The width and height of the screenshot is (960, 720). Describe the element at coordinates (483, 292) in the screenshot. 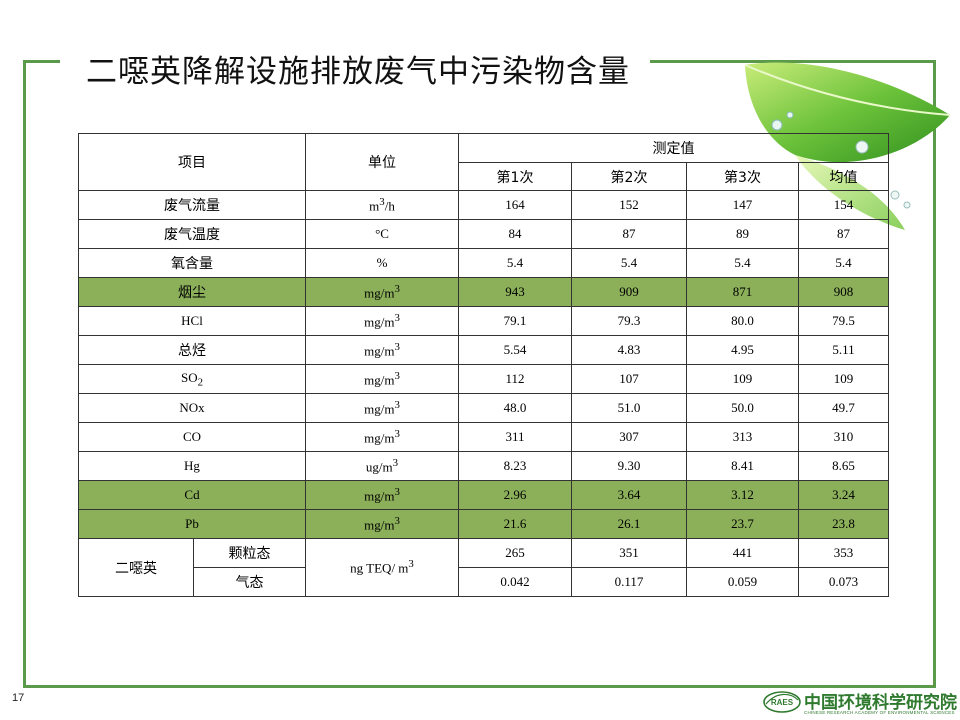

I see `table-row: 烟尘 mg/m3 943 909 871 908` at that location.